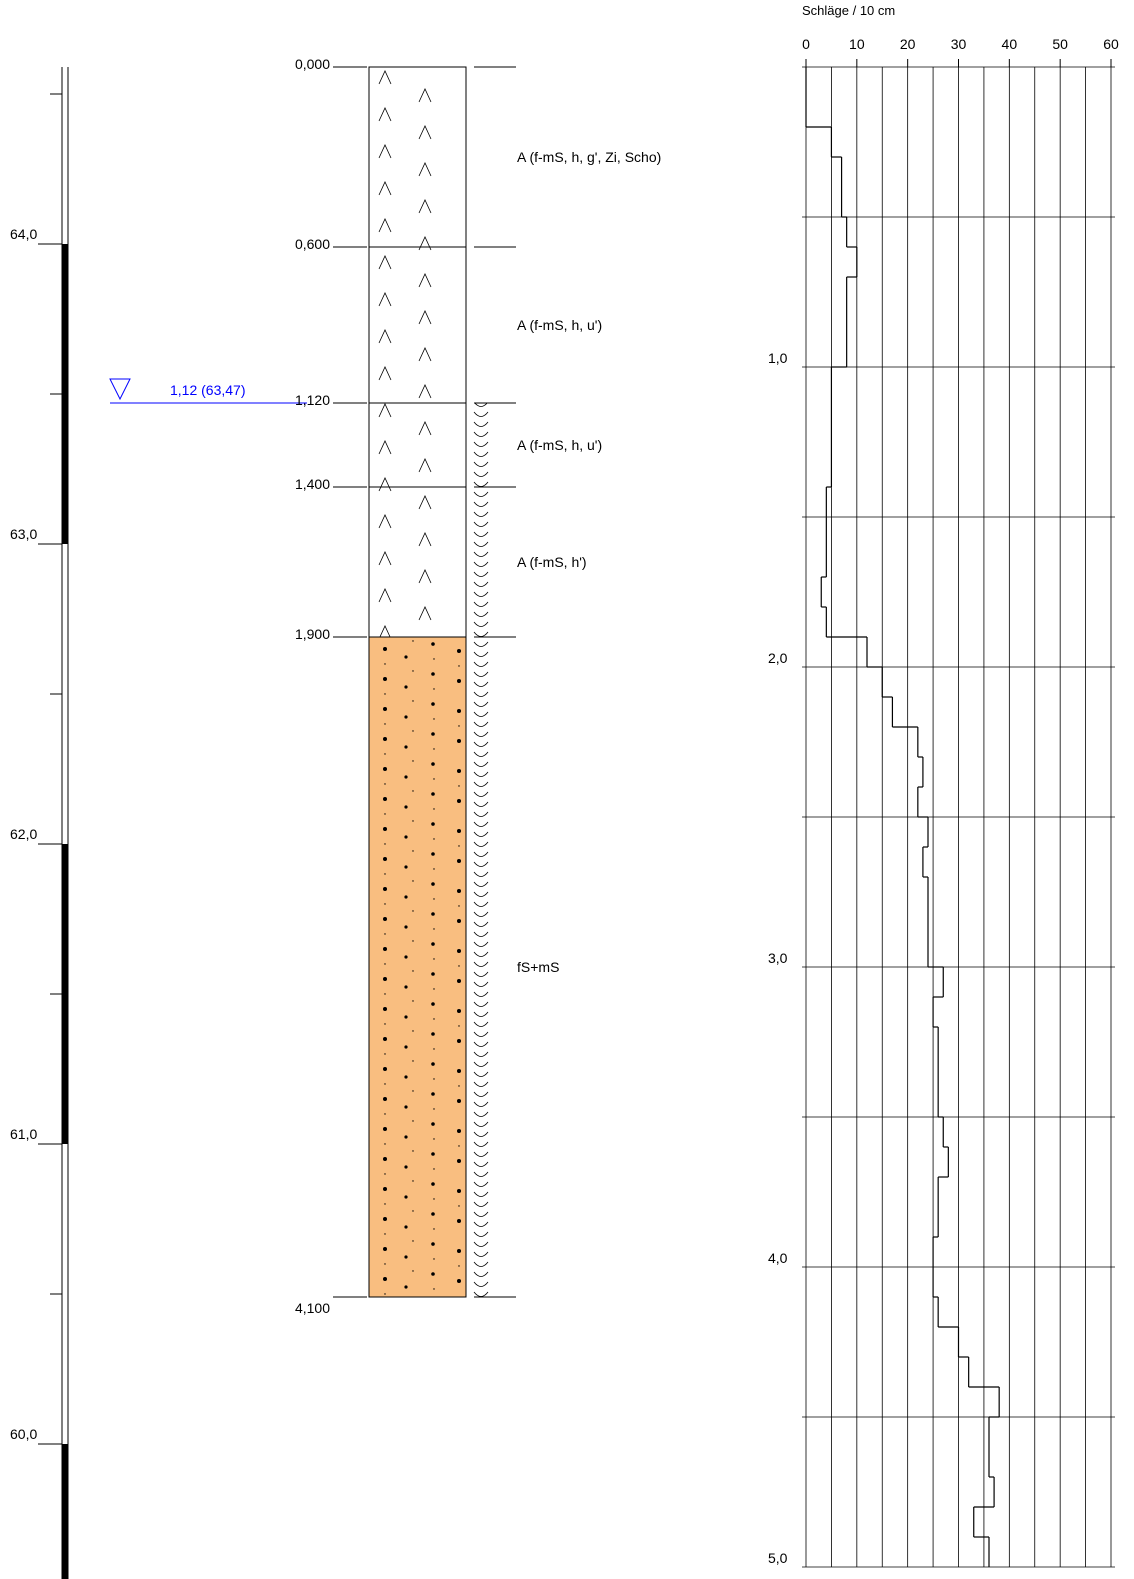  What do you see at coordinates (552, 562) in the screenshot?
I see `layer-description: A (f-mS, h')` at bounding box center [552, 562].